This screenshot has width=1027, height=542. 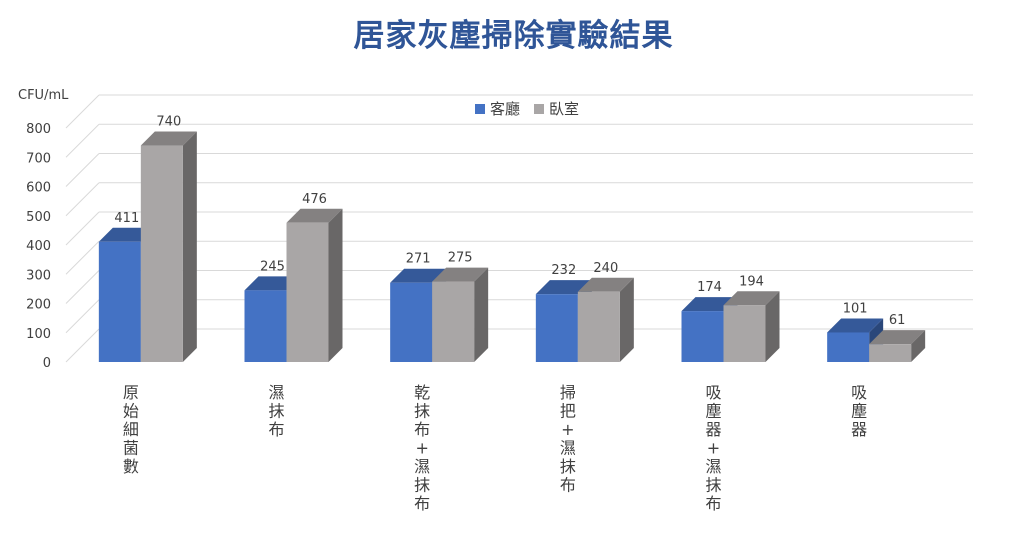 I want to click on legend: 客廳 臥室, so click(x=527, y=108).